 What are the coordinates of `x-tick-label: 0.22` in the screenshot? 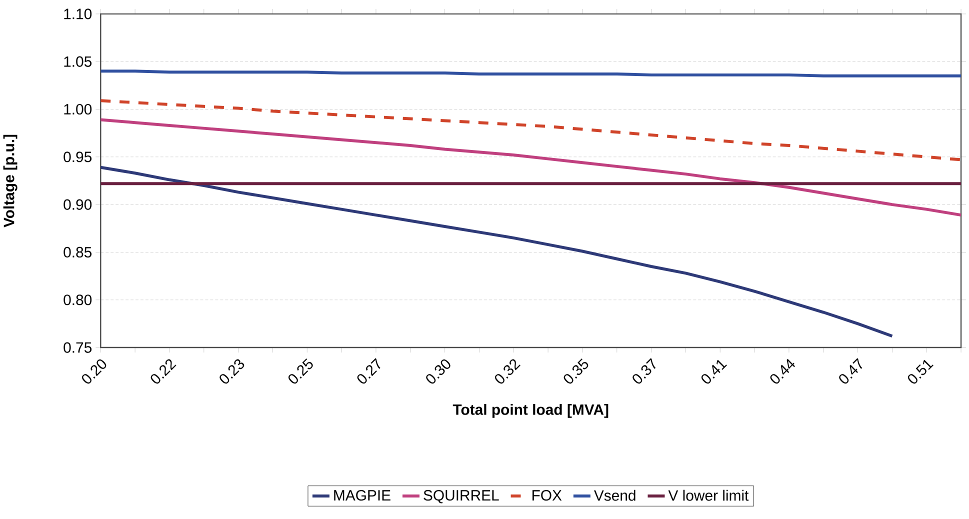 It's located at (163, 371).